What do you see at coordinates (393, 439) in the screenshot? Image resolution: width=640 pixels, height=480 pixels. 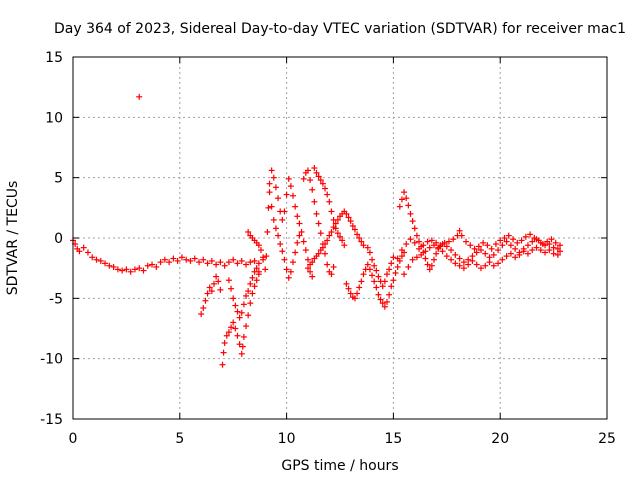 I see `x-tick-label: 15` at bounding box center [393, 439].